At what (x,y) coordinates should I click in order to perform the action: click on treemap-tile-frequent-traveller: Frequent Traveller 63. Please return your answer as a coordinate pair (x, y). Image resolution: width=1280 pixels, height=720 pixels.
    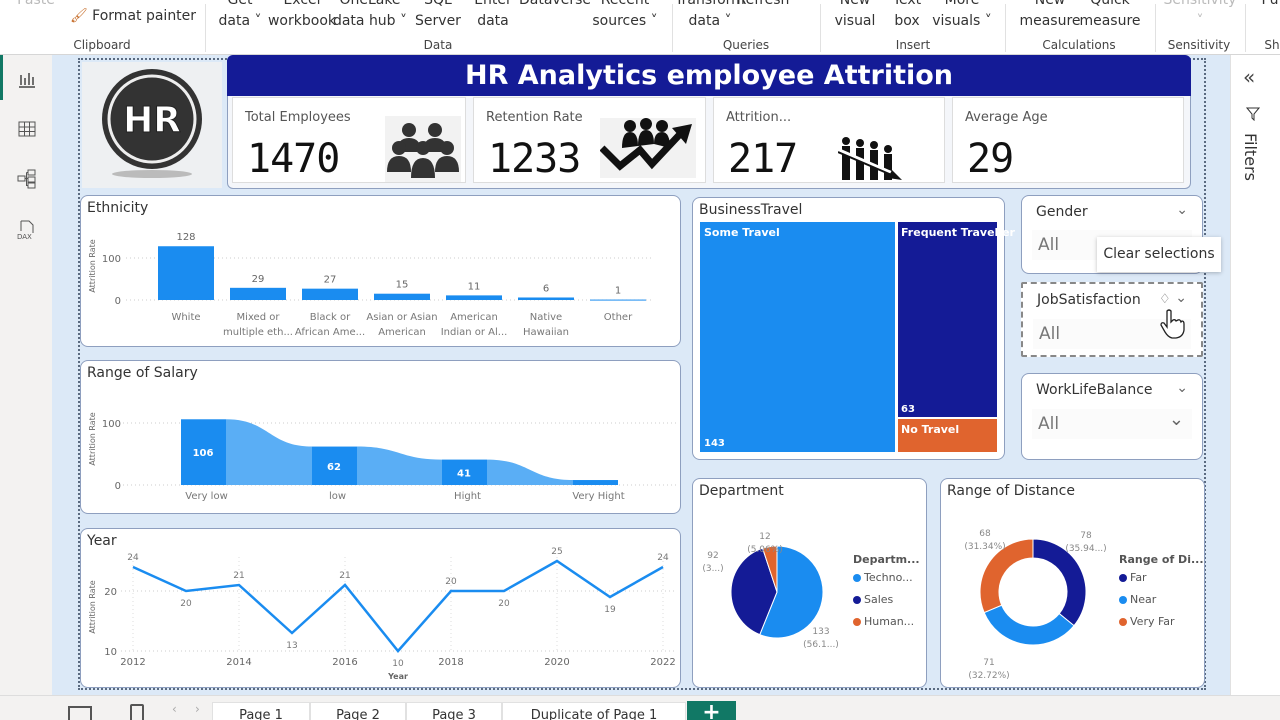
    Looking at the image, I should click on (956, 319).